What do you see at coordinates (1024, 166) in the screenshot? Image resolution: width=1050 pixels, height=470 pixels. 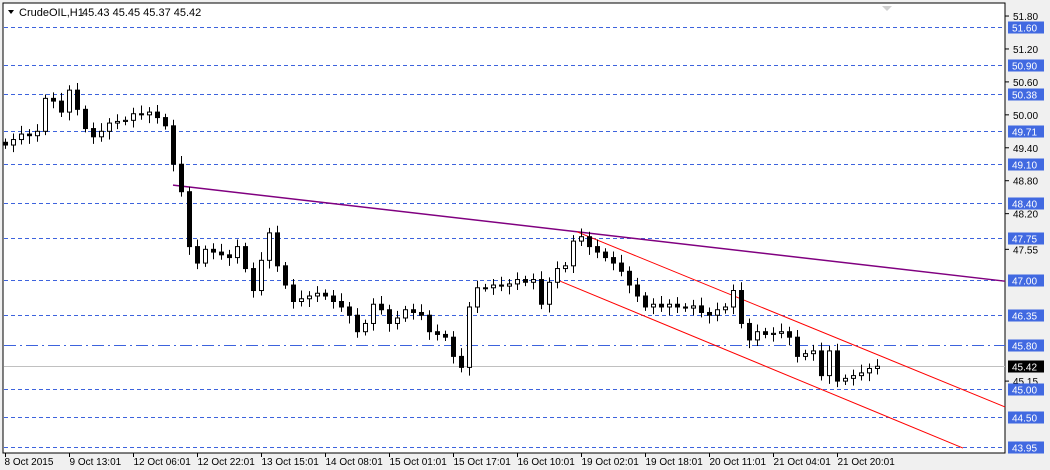 I see `level-label: 49.10` at bounding box center [1024, 166].